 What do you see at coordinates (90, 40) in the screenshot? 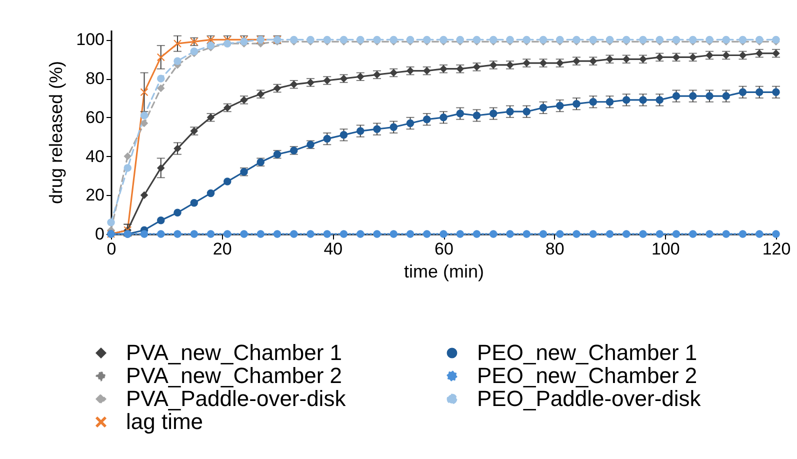
I see `y-tick-label: 100` at bounding box center [90, 40].